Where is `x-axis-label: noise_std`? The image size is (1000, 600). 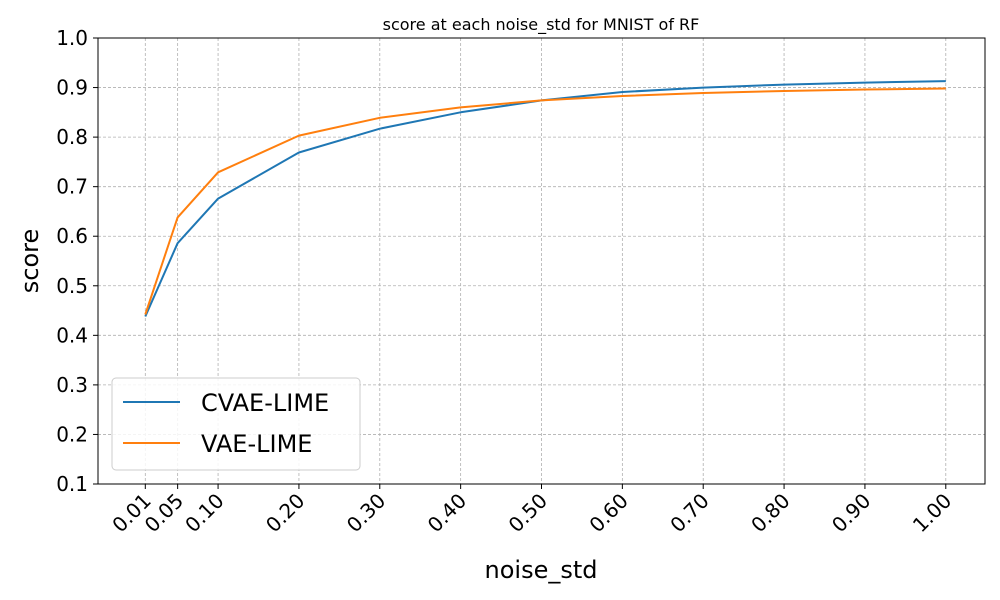 x-axis-label: noise_std is located at coordinates (541, 570).